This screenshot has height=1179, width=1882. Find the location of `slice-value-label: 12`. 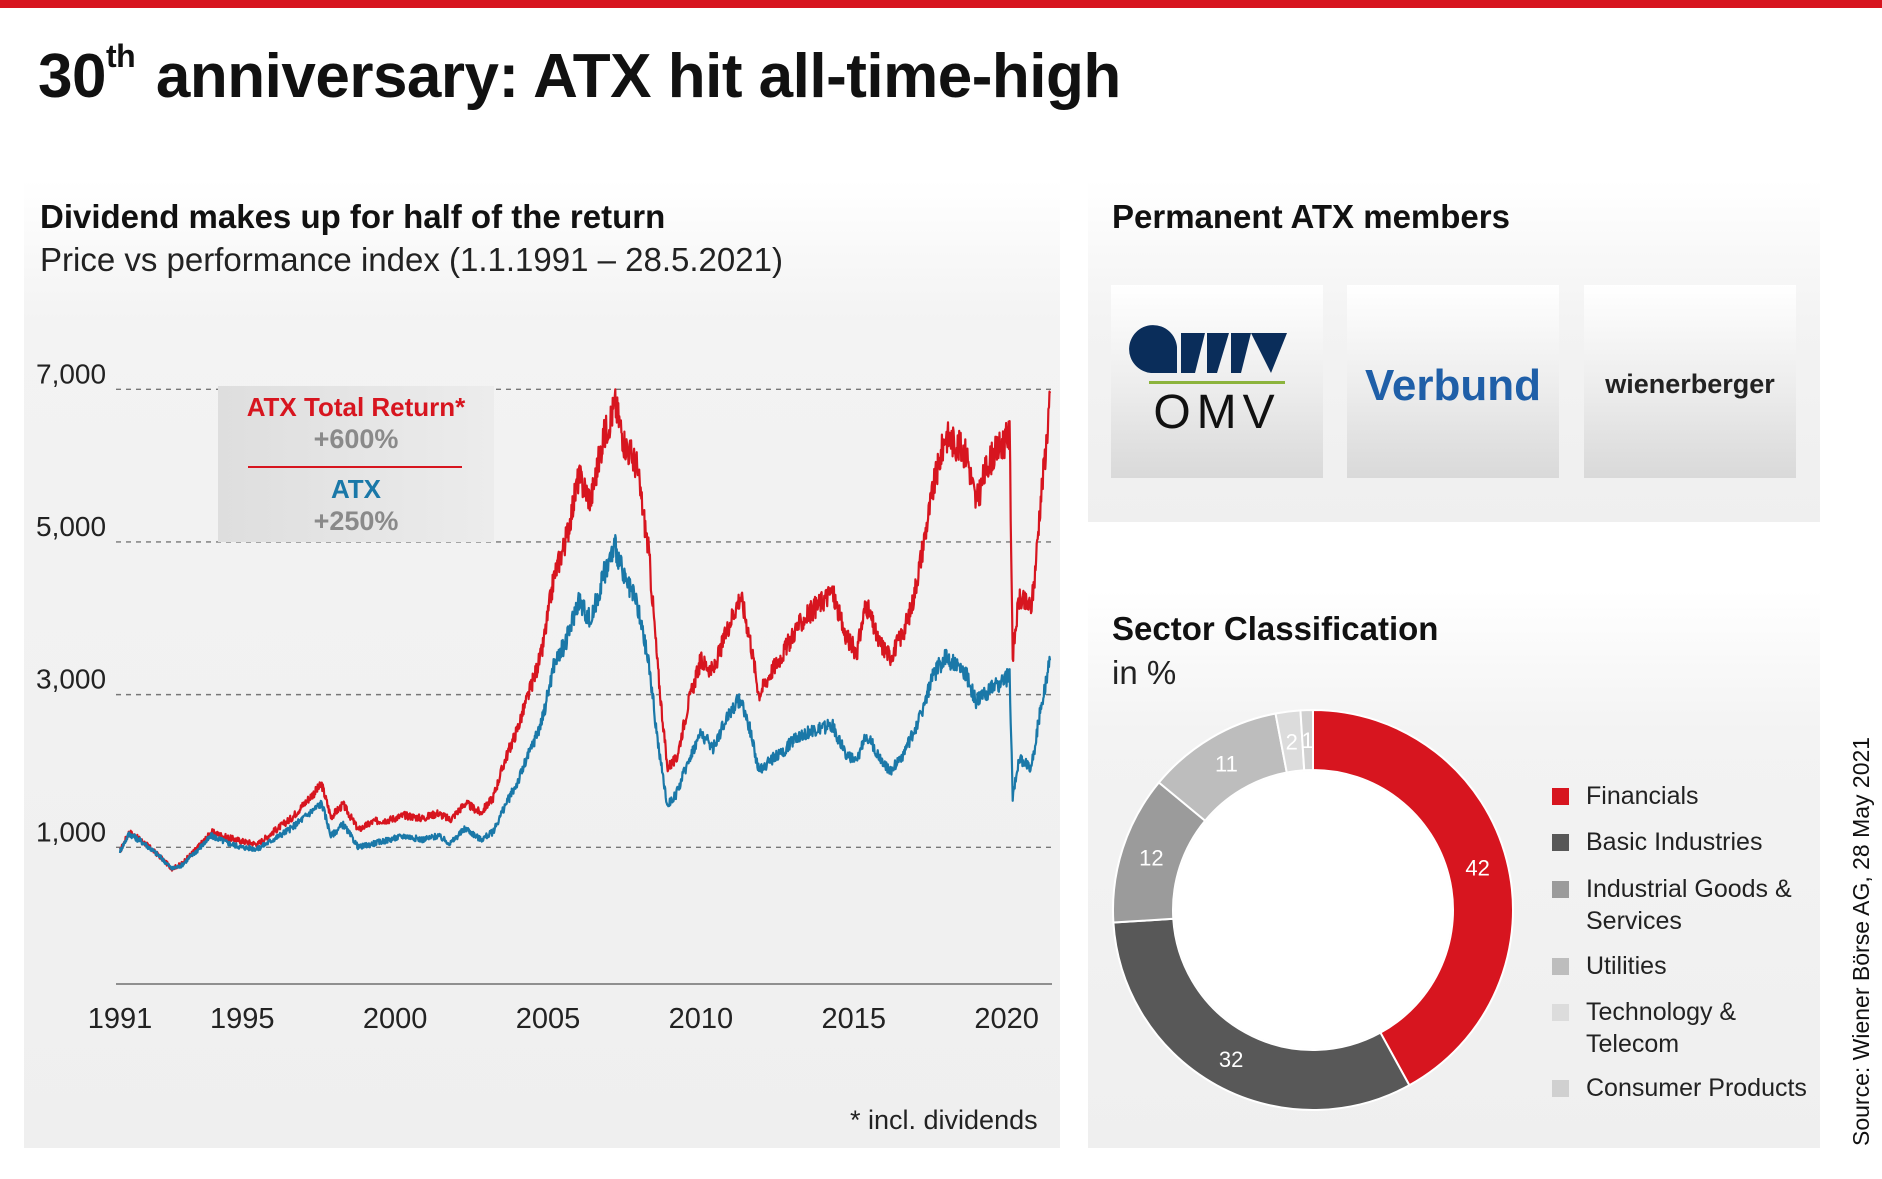

slice-value-label: 12 is located at coordinates (1151, 857).